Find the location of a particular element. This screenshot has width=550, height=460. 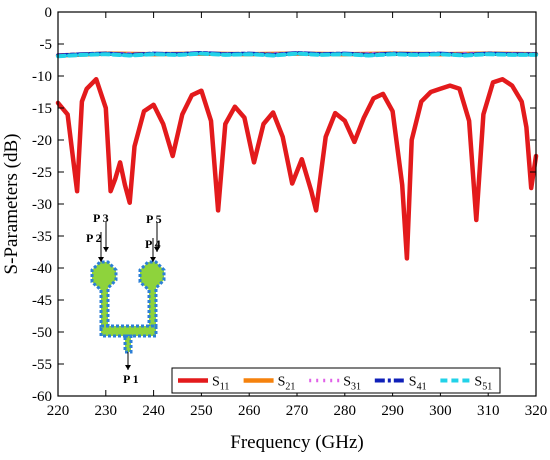

legend-label-s21: S21 is located at coordinates (287, 384).